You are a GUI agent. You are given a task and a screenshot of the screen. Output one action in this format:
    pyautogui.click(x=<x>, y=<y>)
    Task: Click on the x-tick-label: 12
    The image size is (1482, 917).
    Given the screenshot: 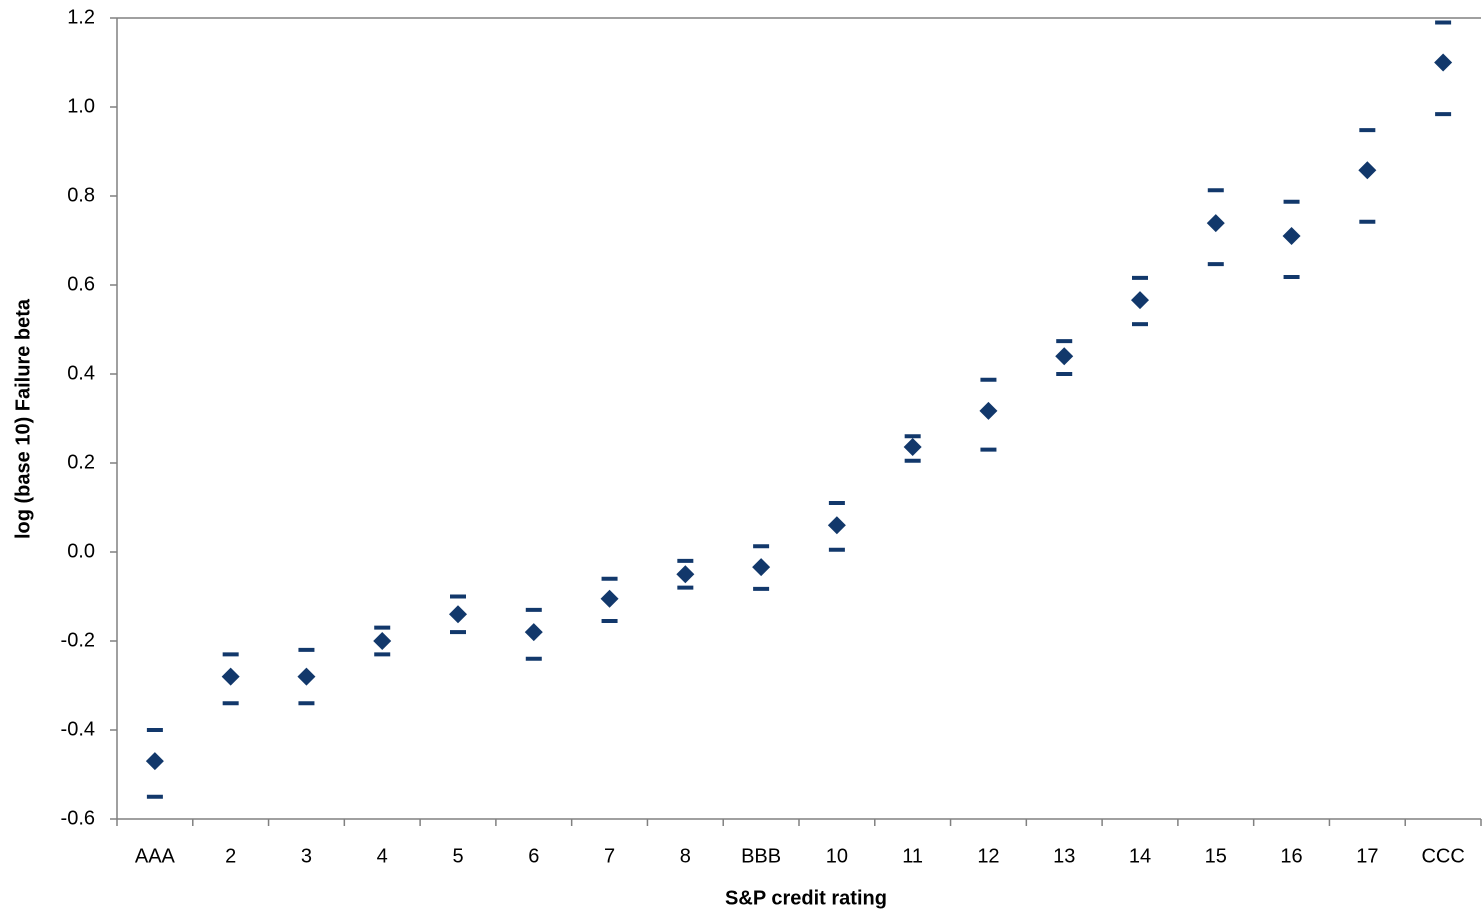 What is the action you would take?
    pyautogui.click(x=988, y=856)
    